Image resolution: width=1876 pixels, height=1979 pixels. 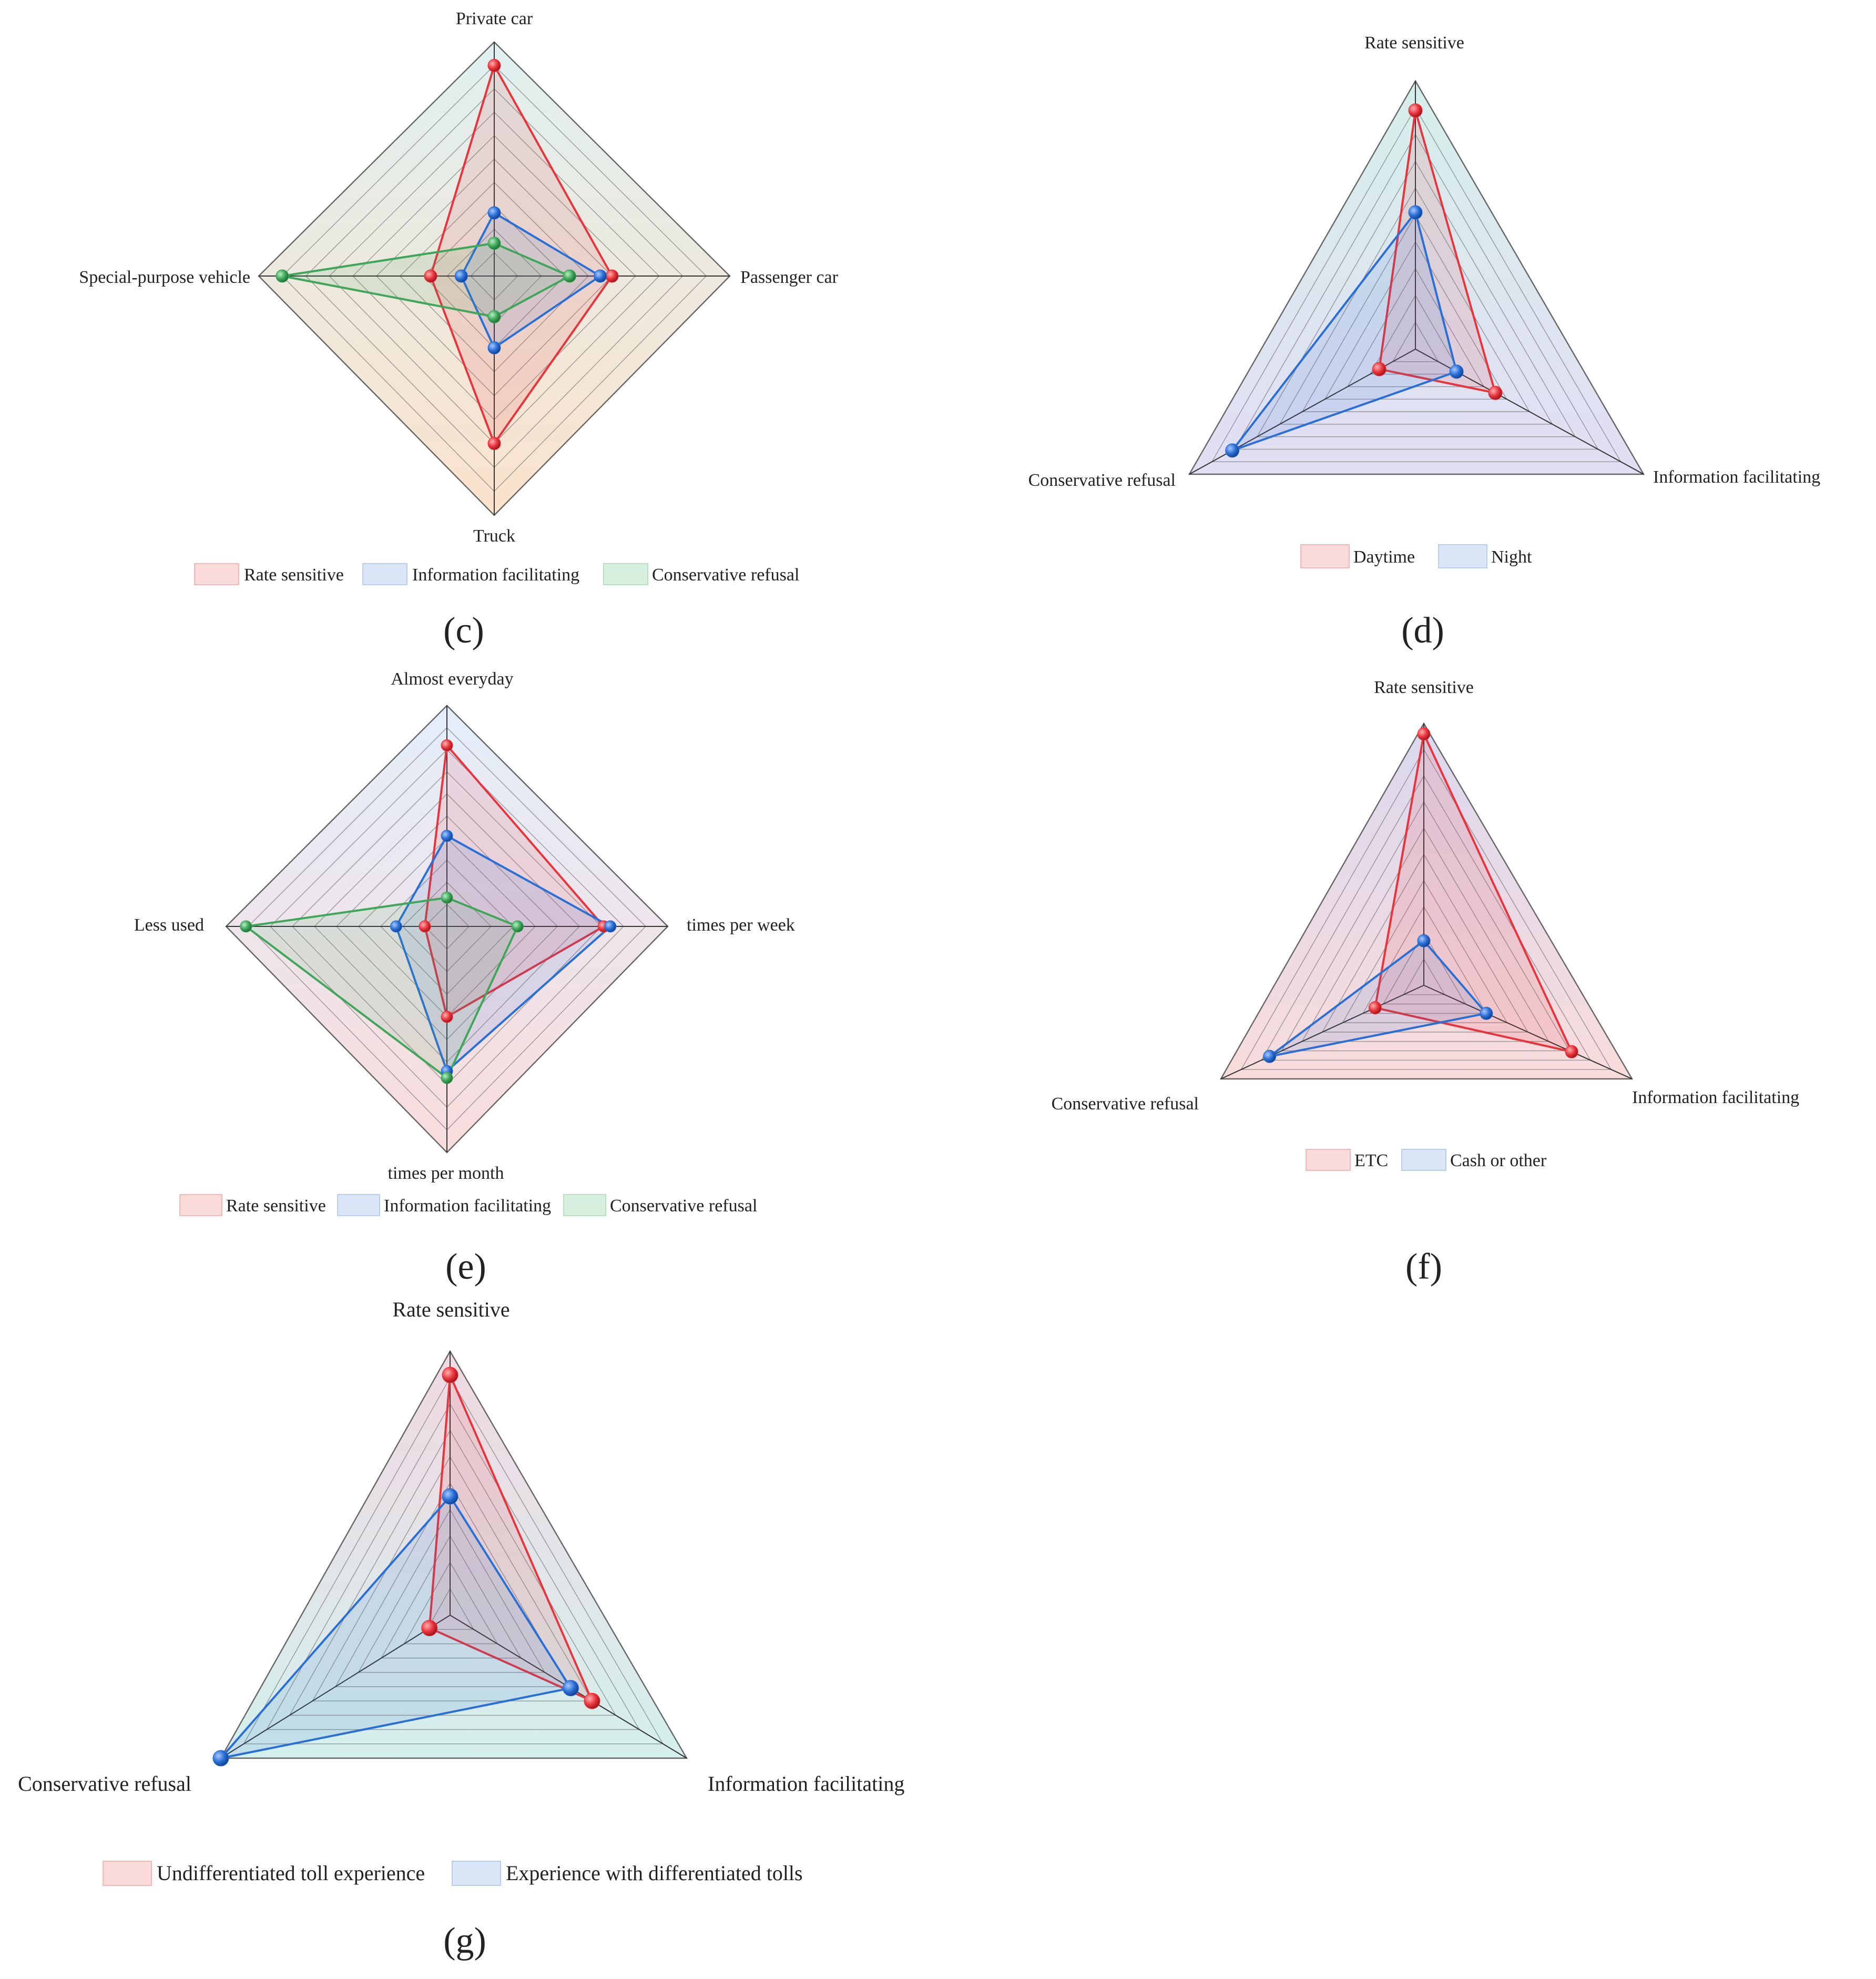 I want to click on axis-label-g-information-facilitating: Information facilitating, so click(x=806, y=1784).